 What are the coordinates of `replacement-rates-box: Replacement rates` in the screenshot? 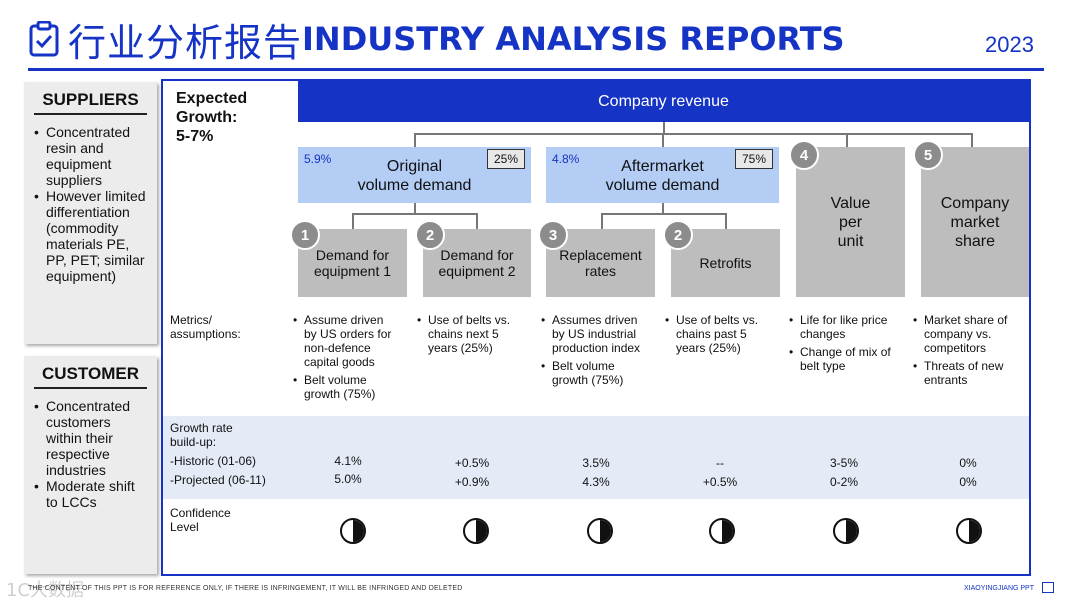 It's located at (600, 263).